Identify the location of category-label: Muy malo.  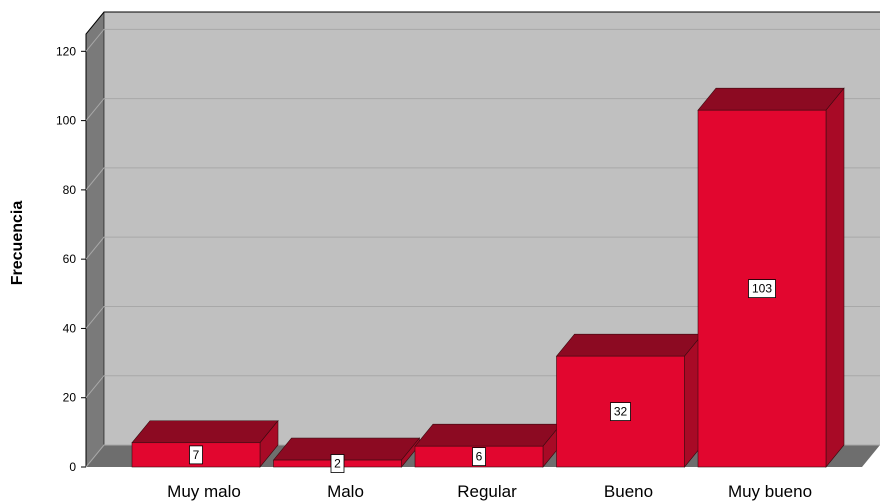
(204, 491).